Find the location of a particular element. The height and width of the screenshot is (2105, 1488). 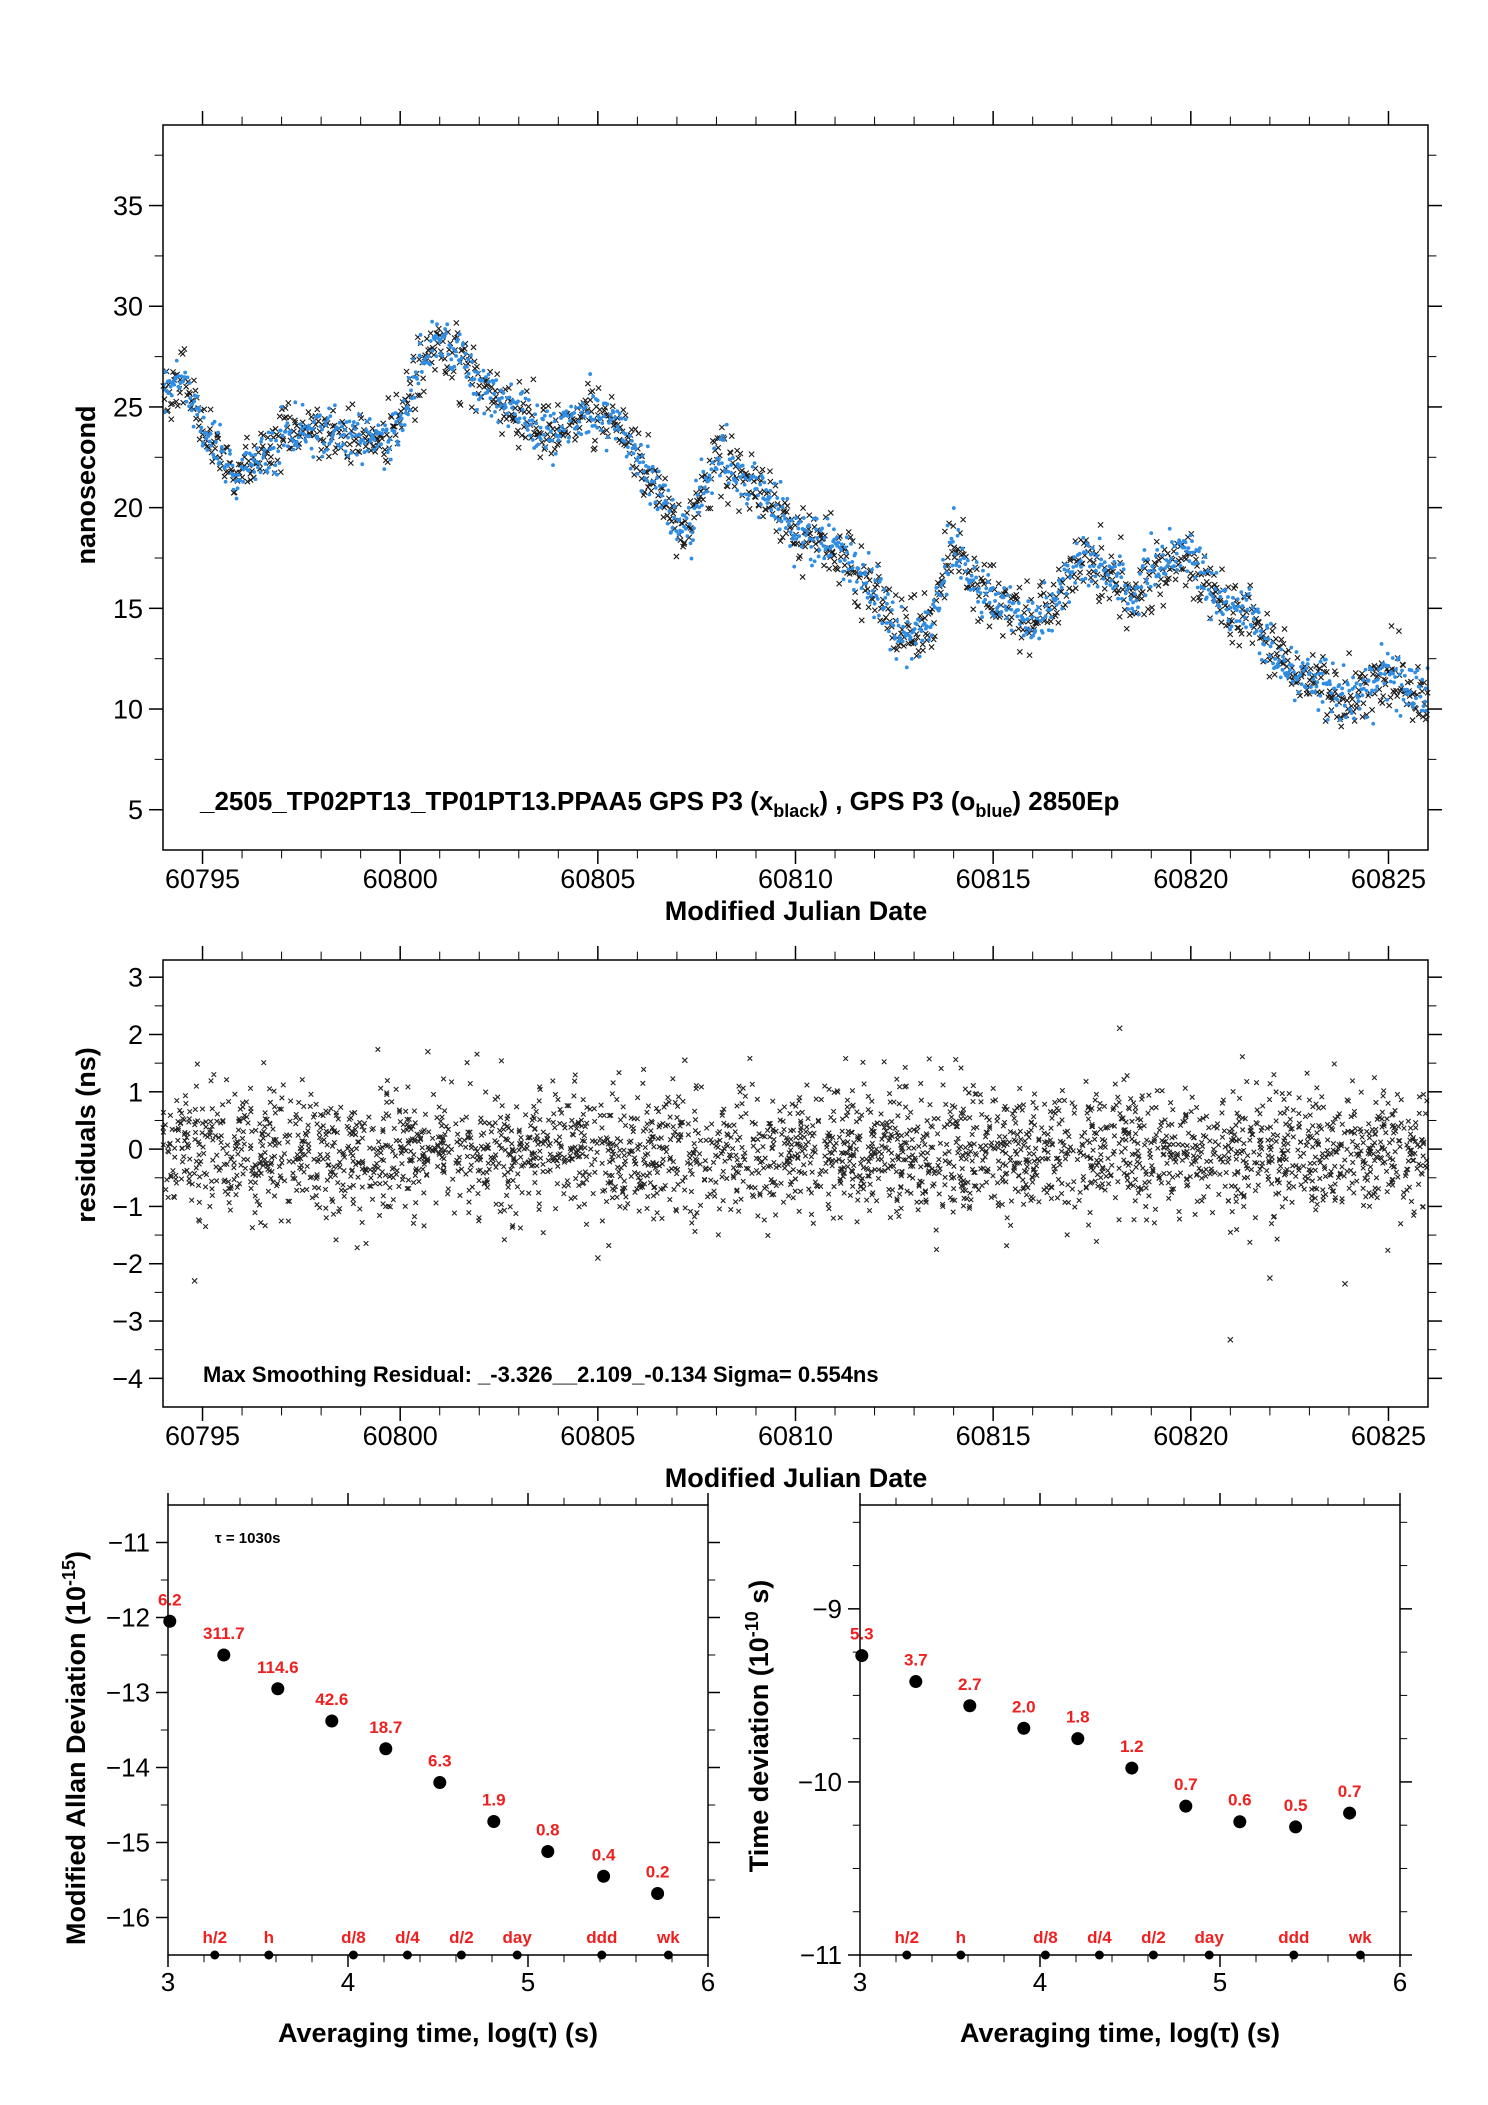

x-tick-label: 60805 is located at coordinates (597, 879).